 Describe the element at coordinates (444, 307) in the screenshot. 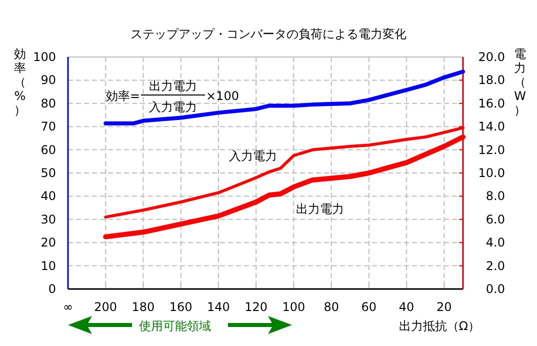

I see `x-tick-label: 20` at that location.